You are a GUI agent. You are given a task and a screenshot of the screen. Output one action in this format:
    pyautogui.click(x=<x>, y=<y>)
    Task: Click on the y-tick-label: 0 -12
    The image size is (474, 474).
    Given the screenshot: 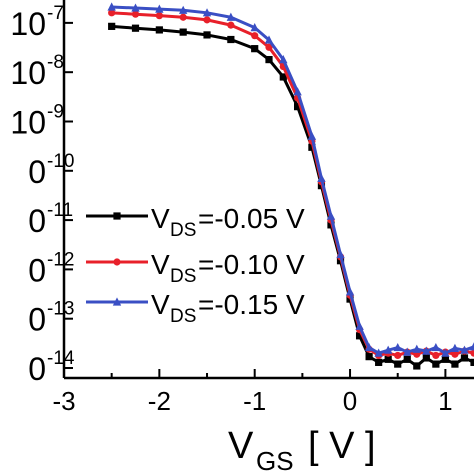 What is the action you would take?
    pyautogui.click(x=51, y=268)
    